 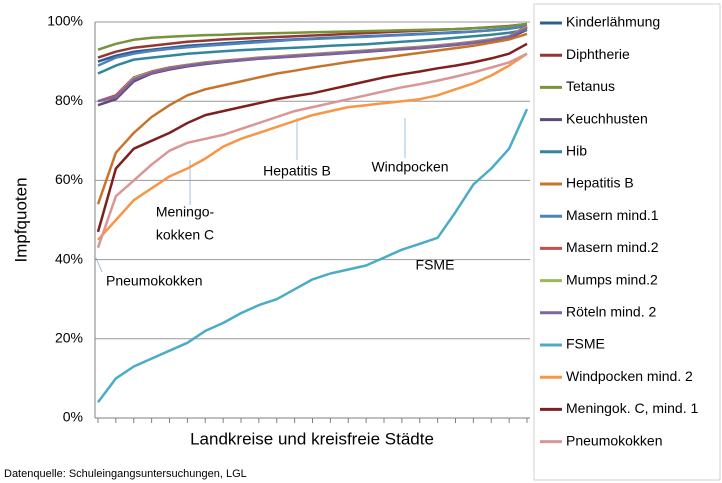 I want to click on y-axis-label: Impfquoten, so click(x=20, y=219).